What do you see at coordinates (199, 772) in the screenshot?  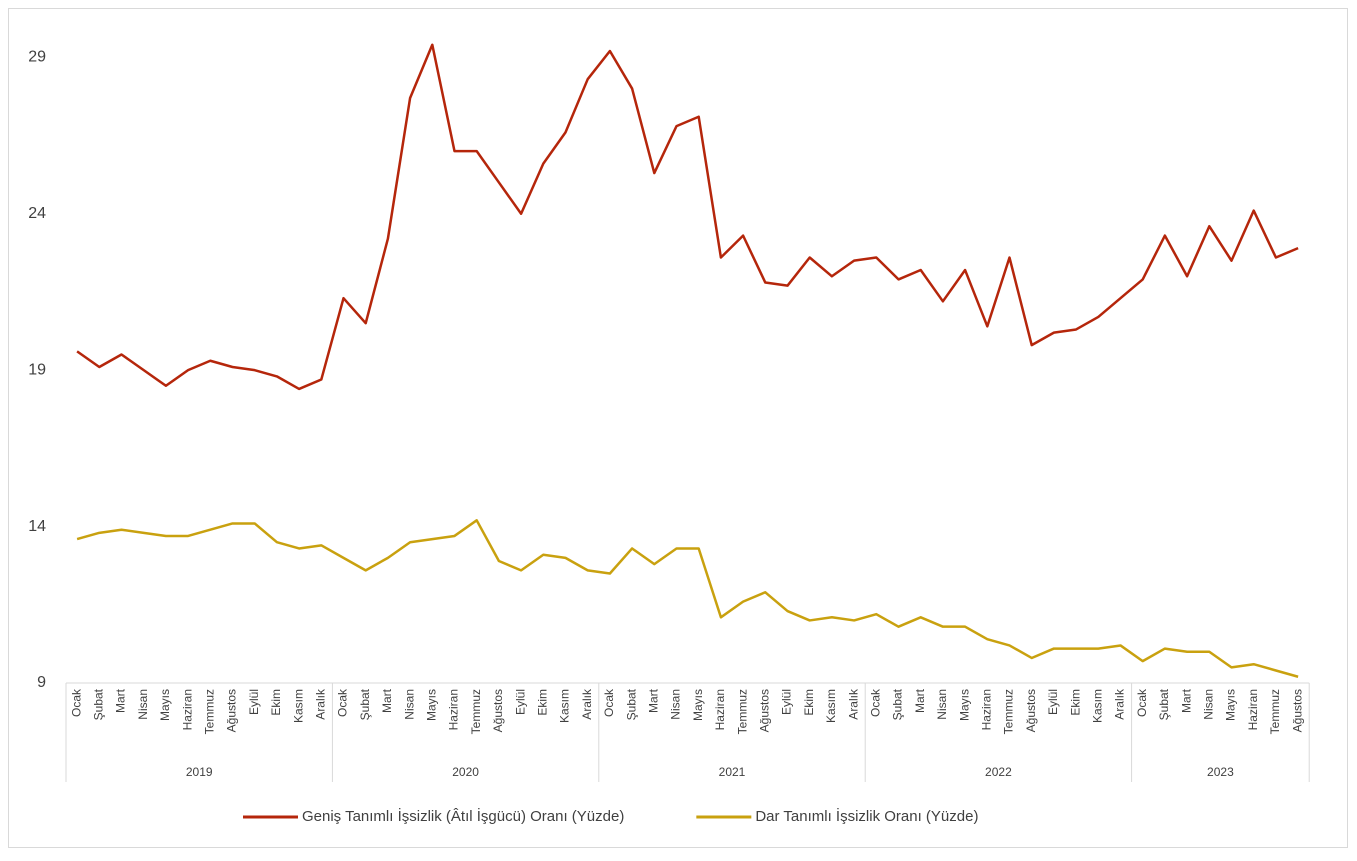 I see `x-group-label: 2019` at bounding box center [199, 772].